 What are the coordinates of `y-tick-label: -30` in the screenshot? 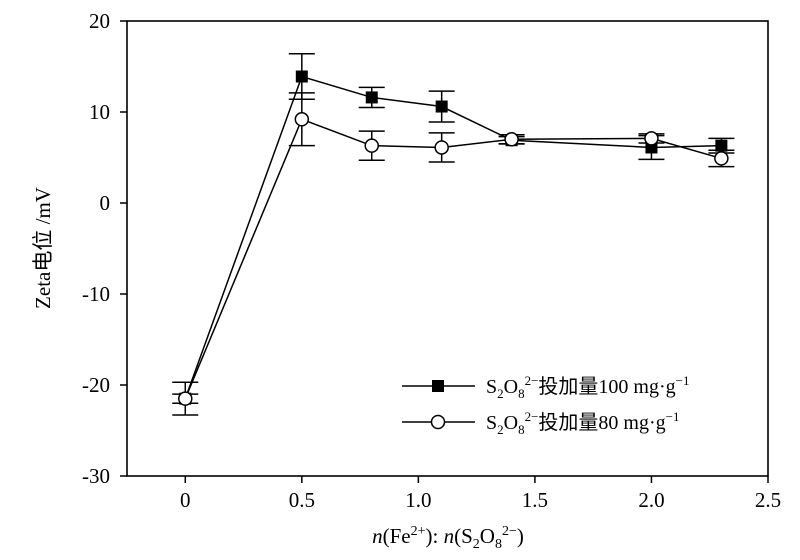 It's located at (96, 476).